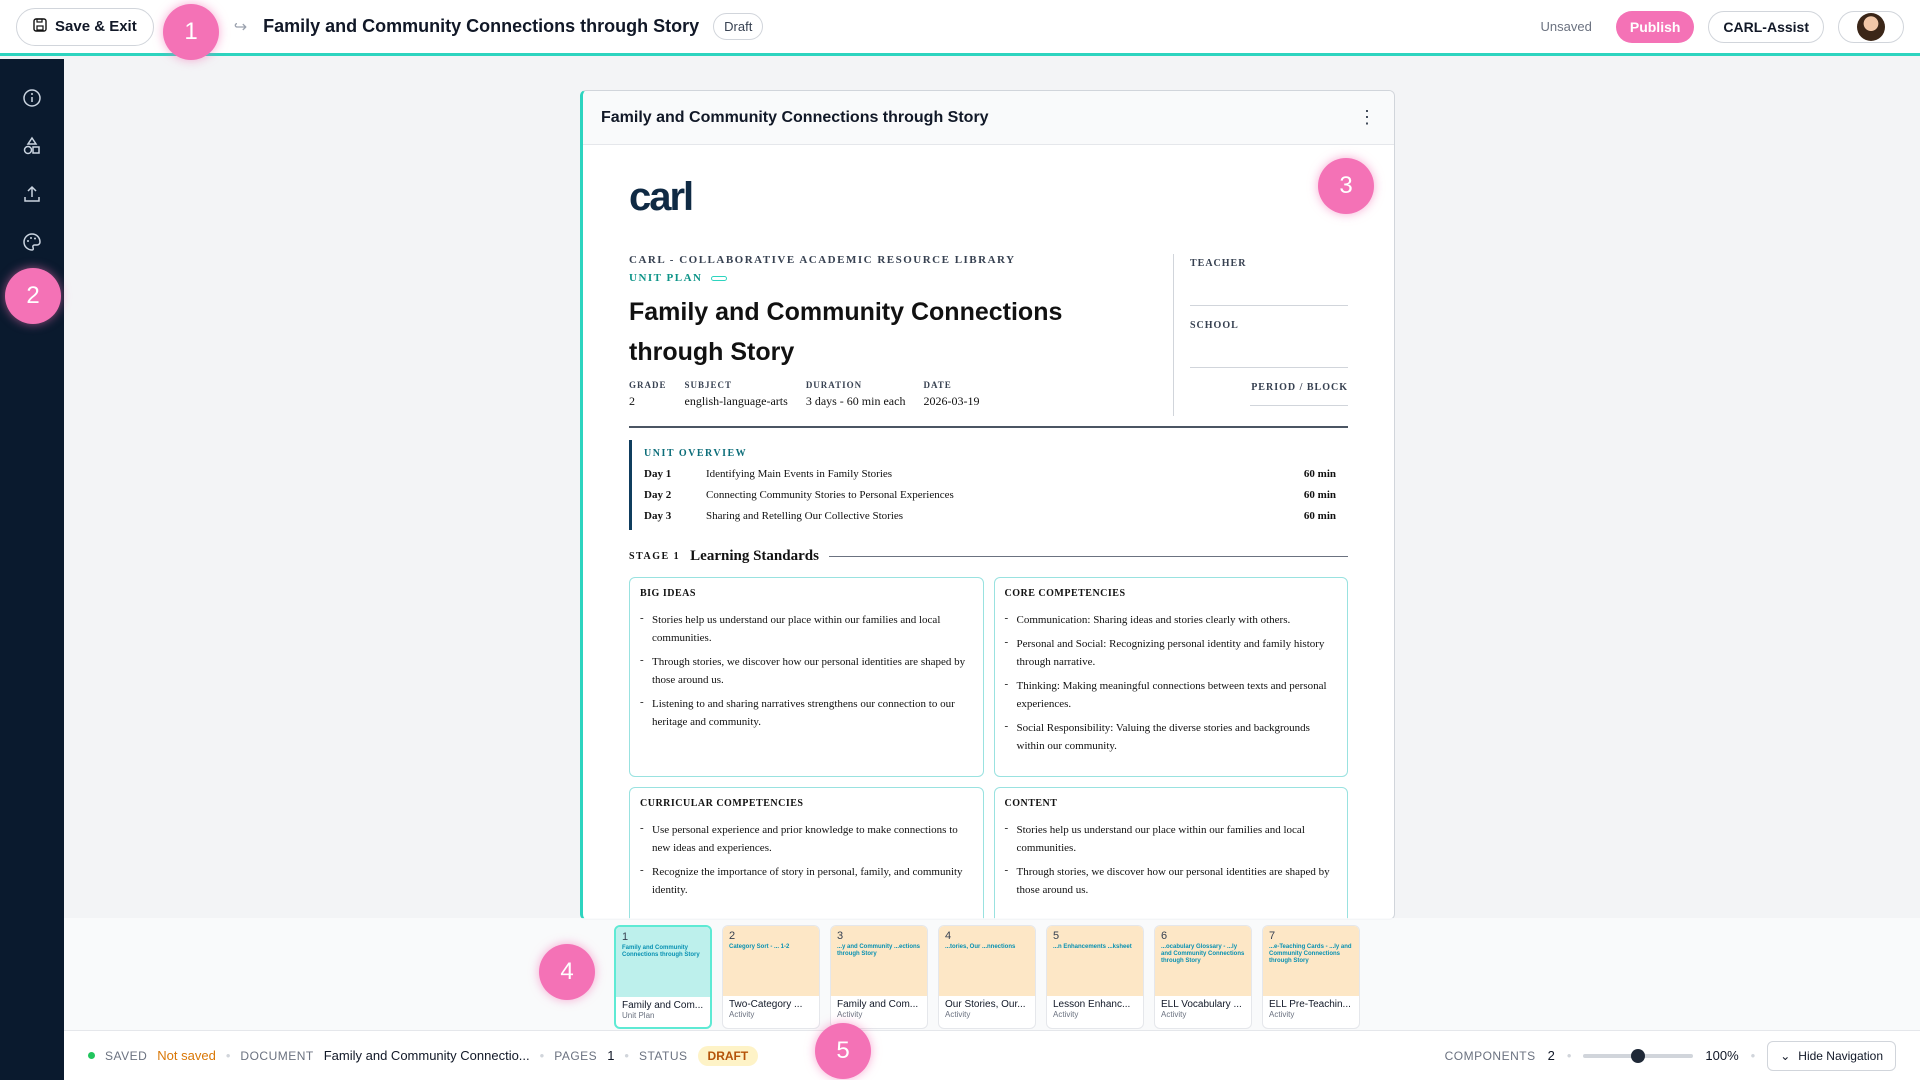 The image size is (1920, 1080). Describe the element at coordinates (658, 495) in the screenshot. I see `overview-day: Day 2` at that location.